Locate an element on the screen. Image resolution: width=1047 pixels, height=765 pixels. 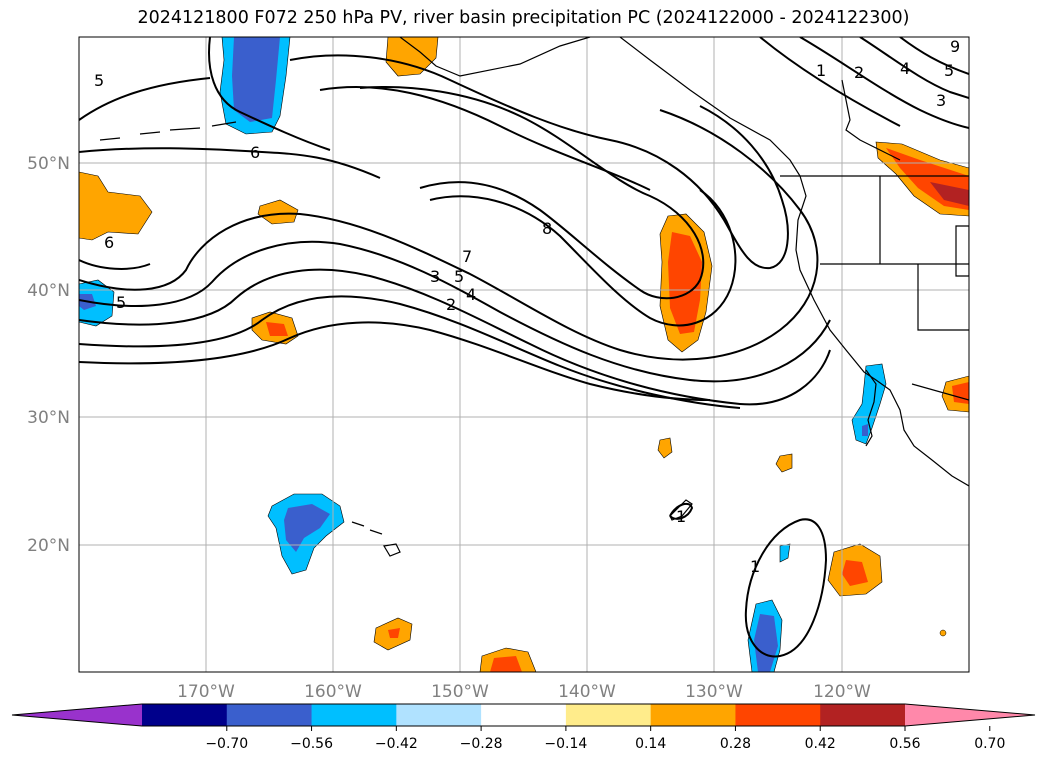
lat-tick-label: 30°N is located at coordinates (48, 418).